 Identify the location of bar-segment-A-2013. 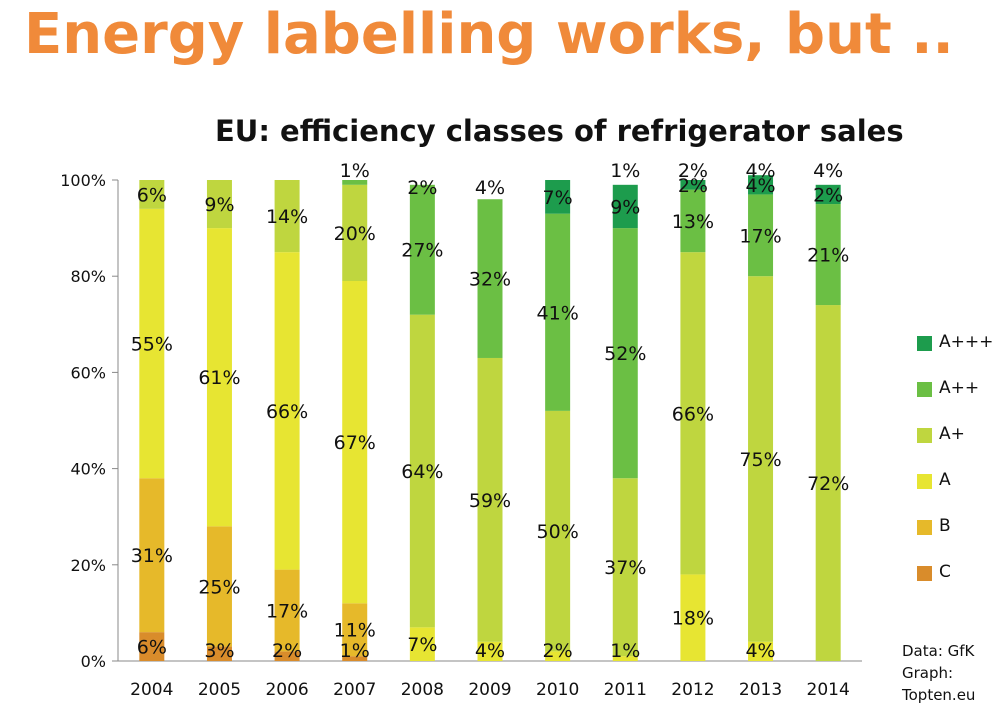
(761, 651).